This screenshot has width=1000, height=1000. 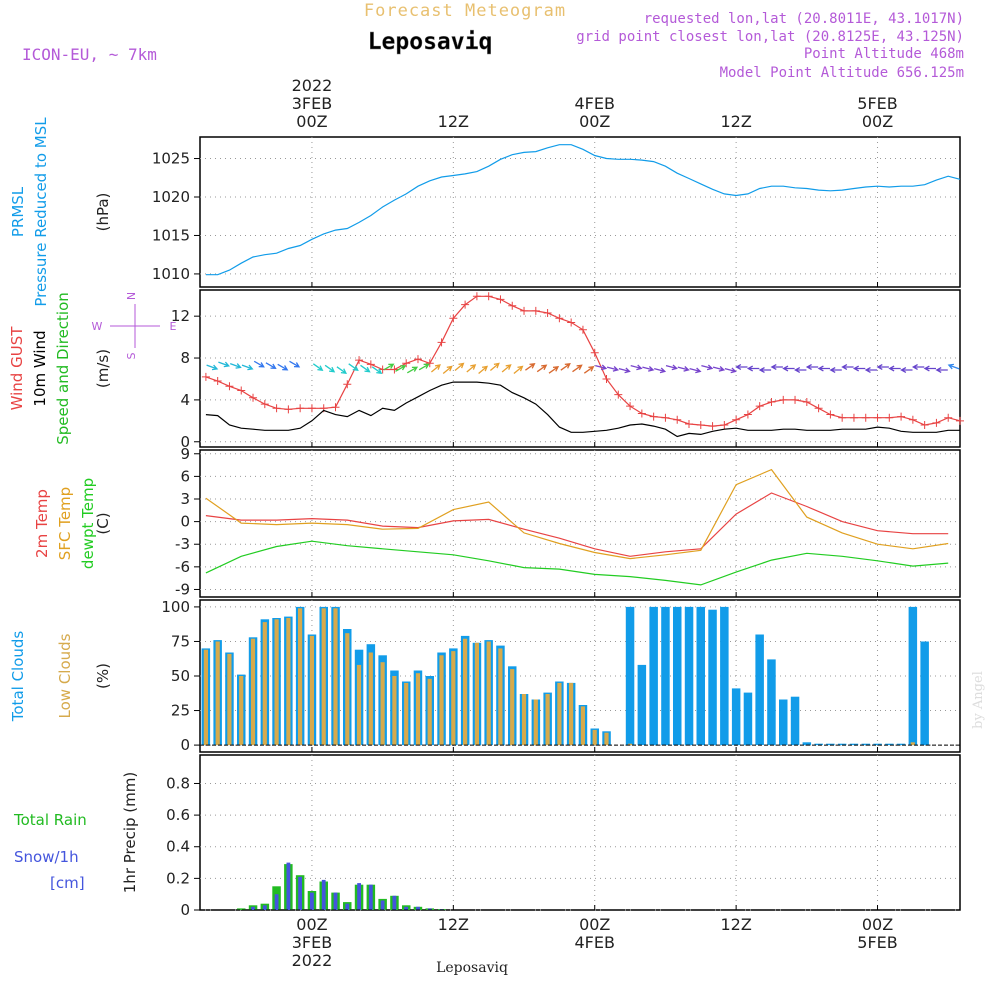 I want to click on top-axis-label-2-0: 4FEB, so click(x=594, y=103).